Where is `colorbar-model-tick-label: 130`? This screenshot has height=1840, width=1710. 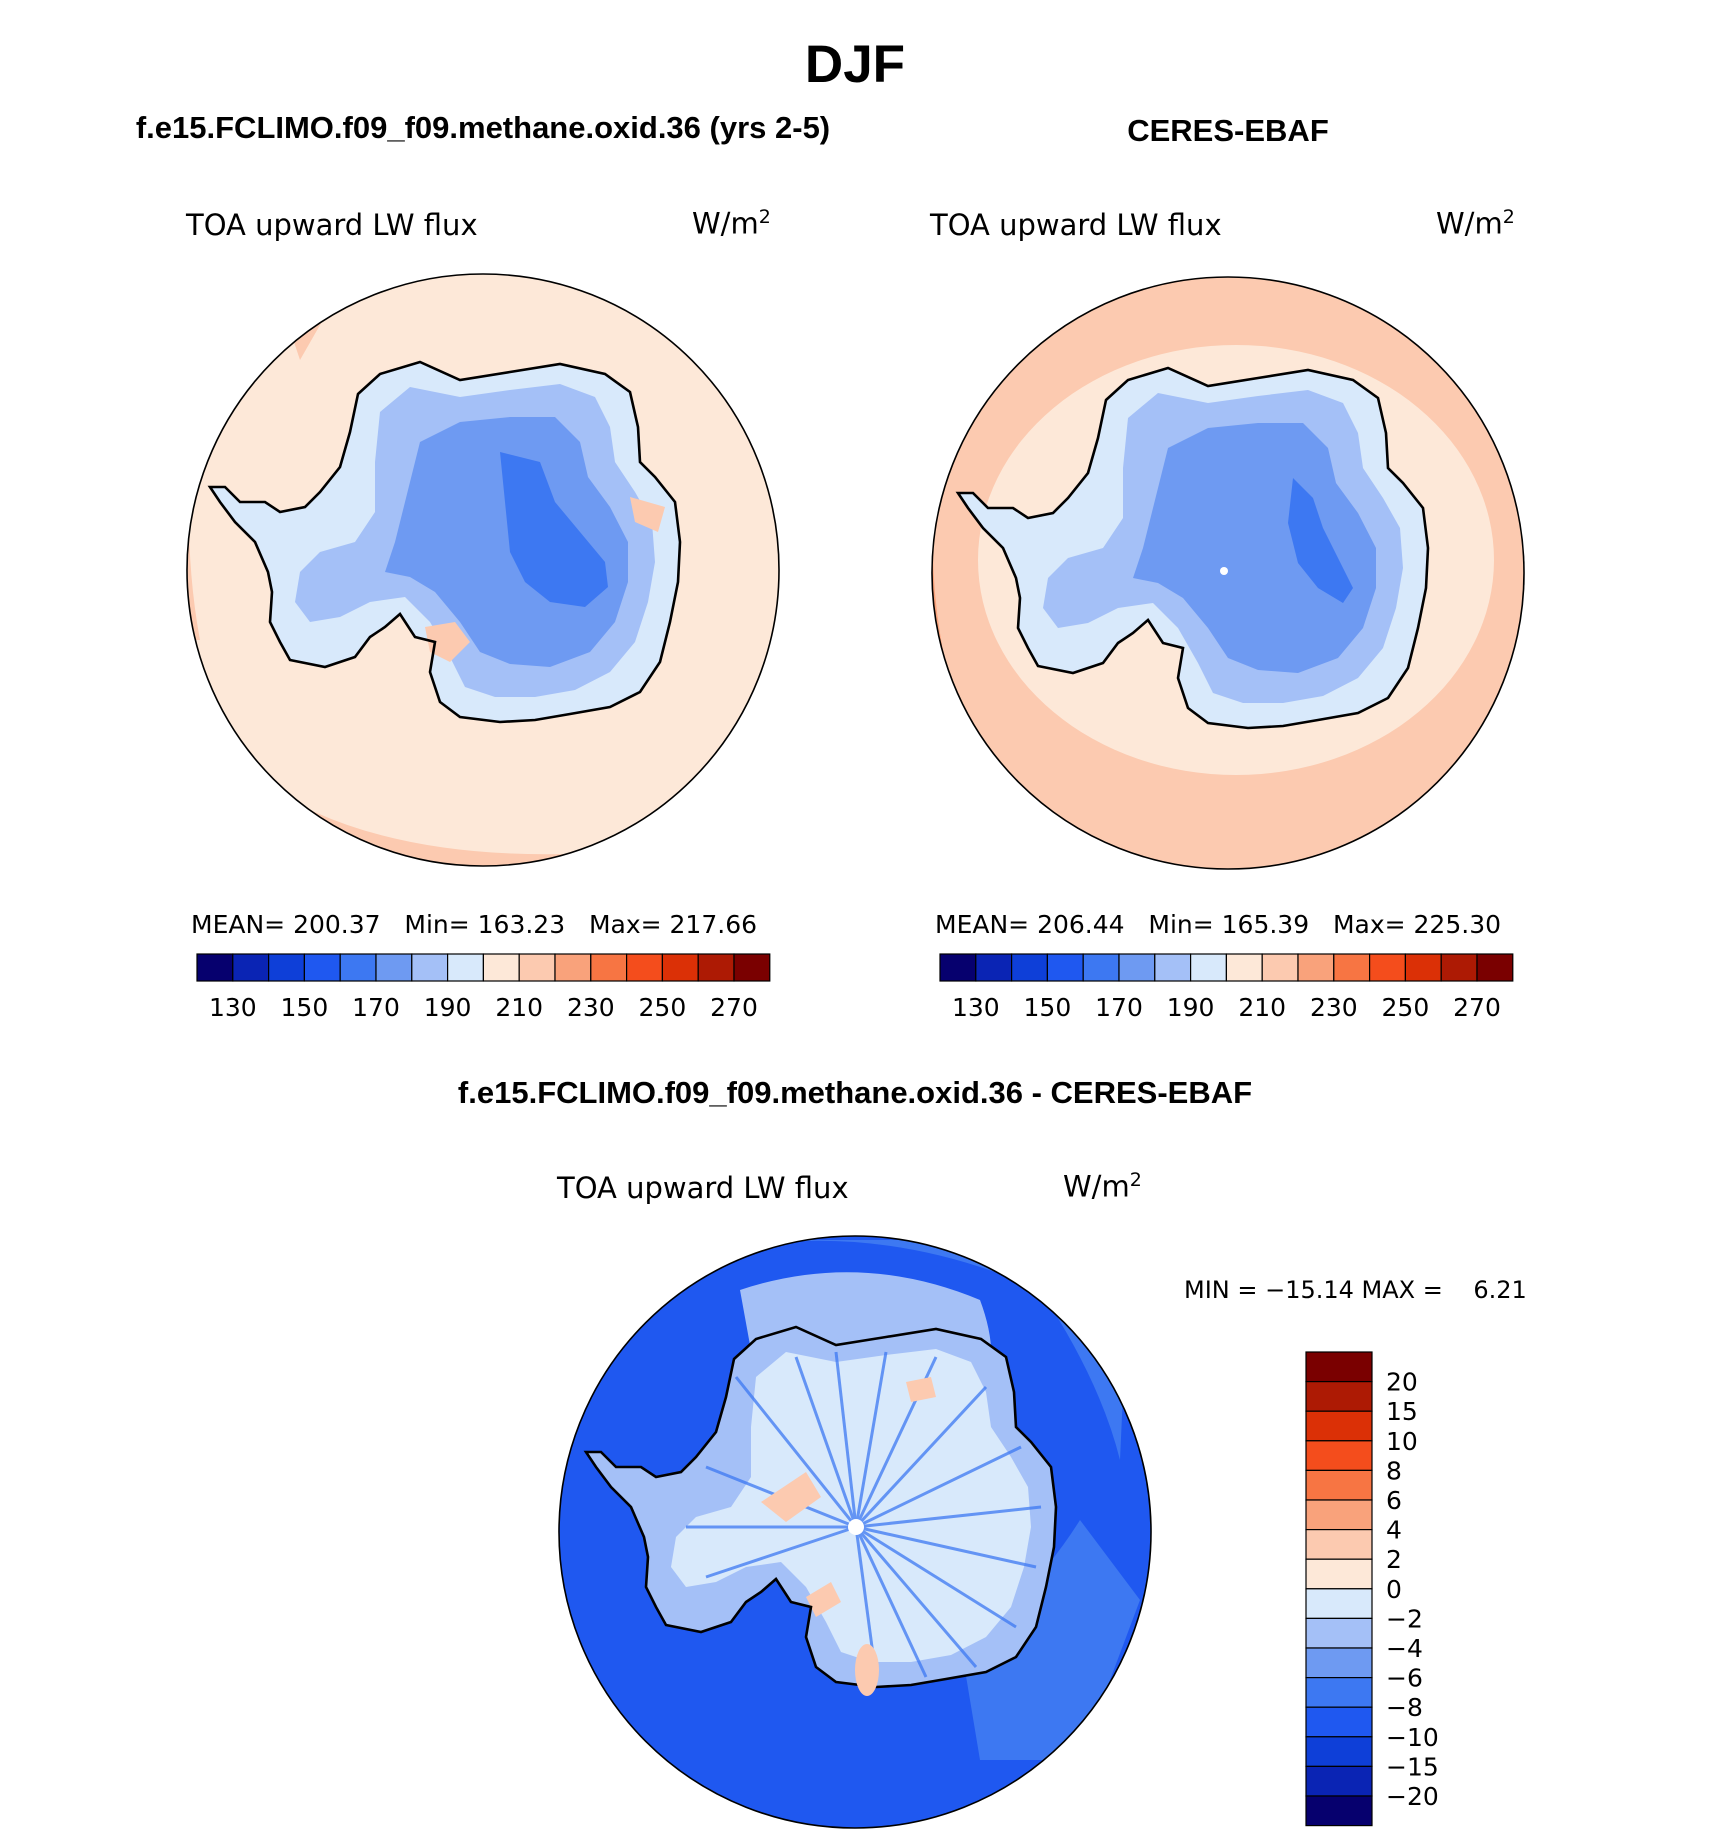 colorbar-model-tick-label: 130 is located at coordinates (233, 1007).